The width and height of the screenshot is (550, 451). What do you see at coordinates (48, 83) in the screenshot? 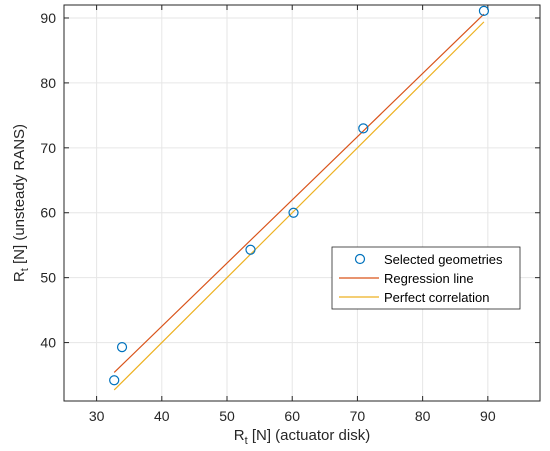
I see `y-tick-label: 80` at bounding box center [48, 83].